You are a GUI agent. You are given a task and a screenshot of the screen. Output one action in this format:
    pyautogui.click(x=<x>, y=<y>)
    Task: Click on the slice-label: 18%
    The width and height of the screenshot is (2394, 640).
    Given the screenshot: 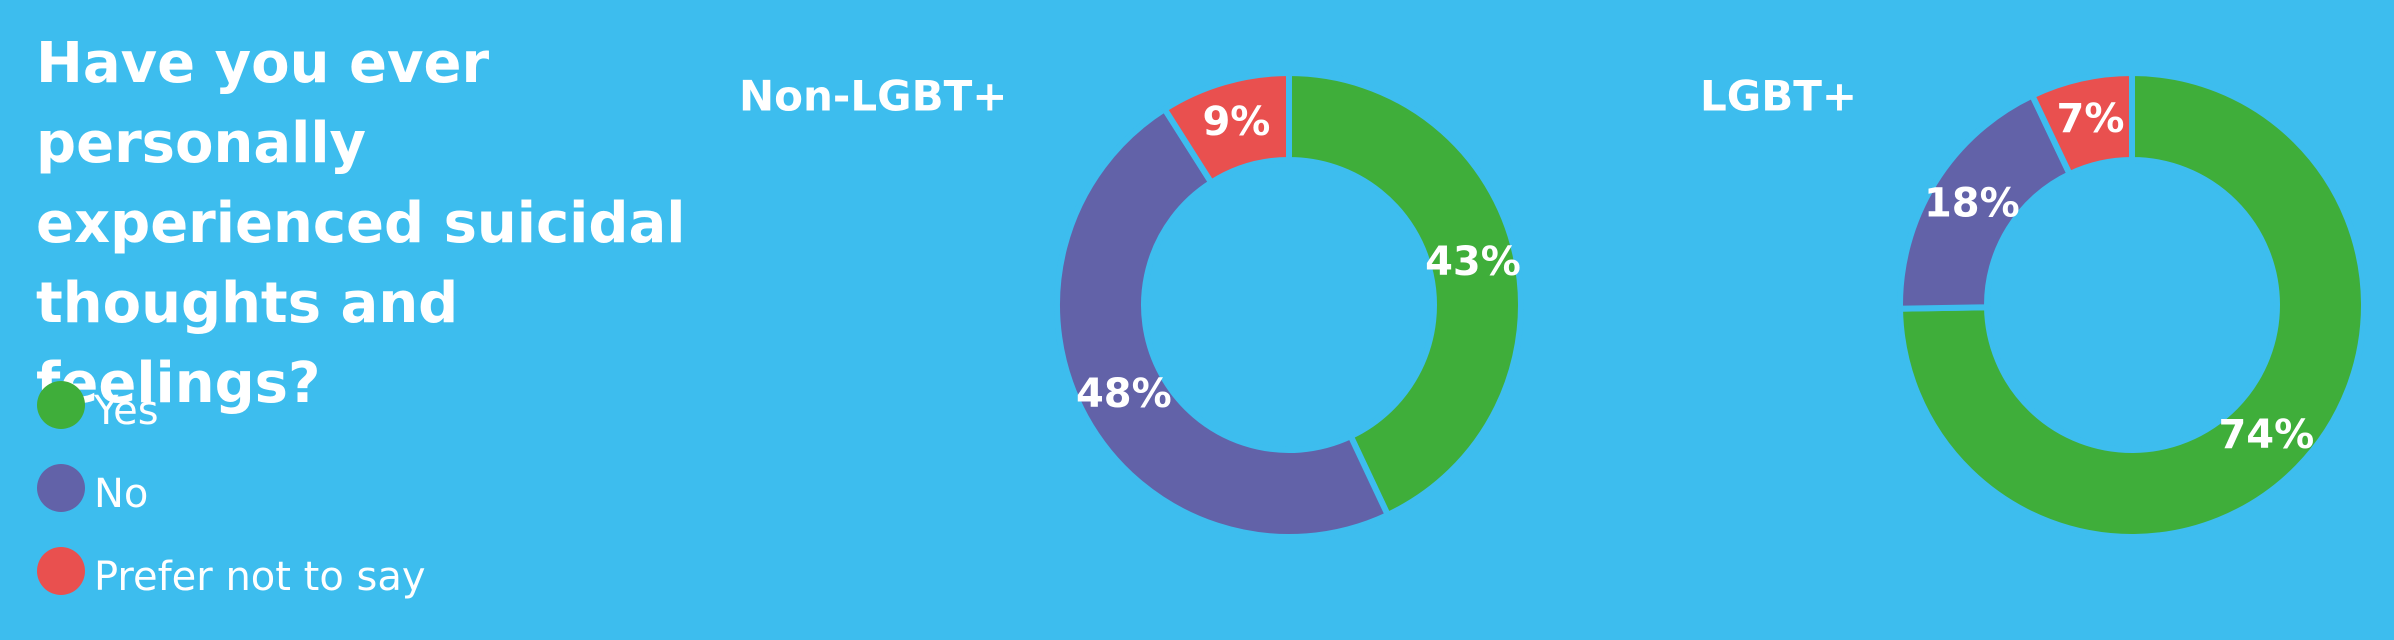 What is the action you would take?
    pyautogui.click(x=1972, y=204)
    